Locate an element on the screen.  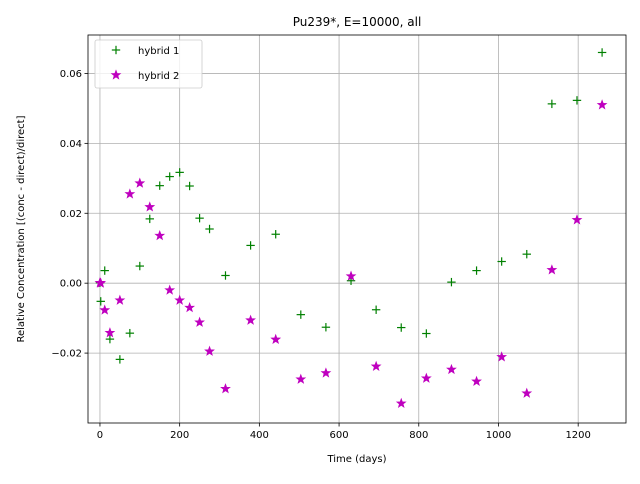
x-tick-label: 1000 is located at coordinates (498, 435).